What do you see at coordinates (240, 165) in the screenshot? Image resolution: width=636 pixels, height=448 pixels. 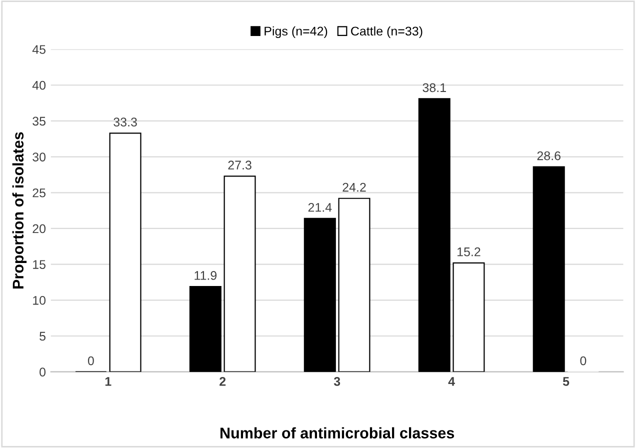 I see `data-label: 27.3` at bounding box center [240, 165].